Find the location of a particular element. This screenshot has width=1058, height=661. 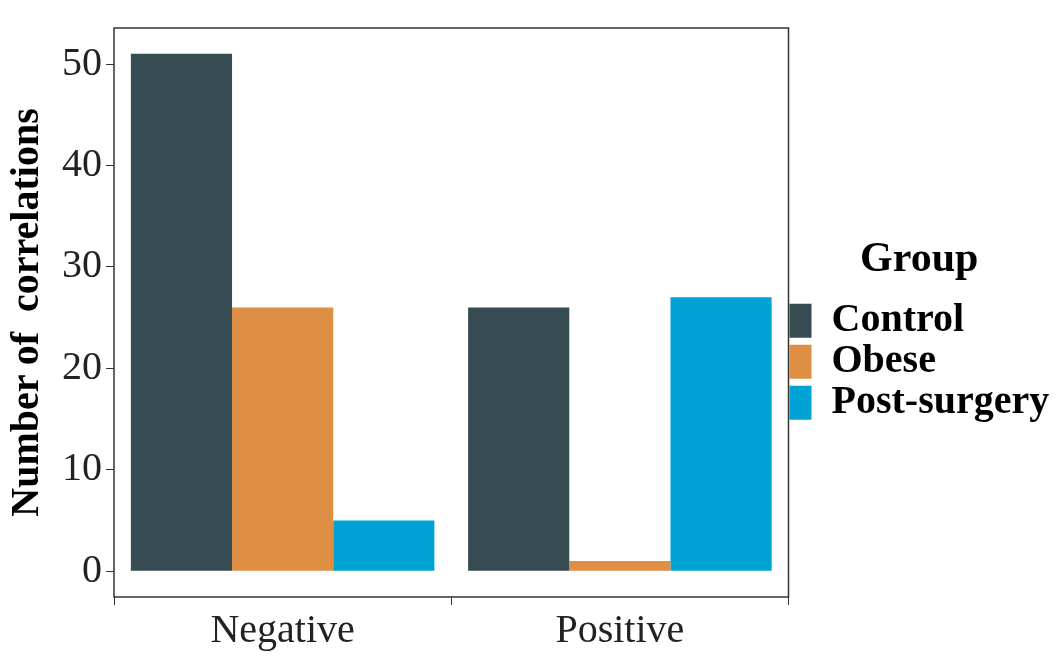

y-tick-label: 10 is located at coordinates (82, 467).